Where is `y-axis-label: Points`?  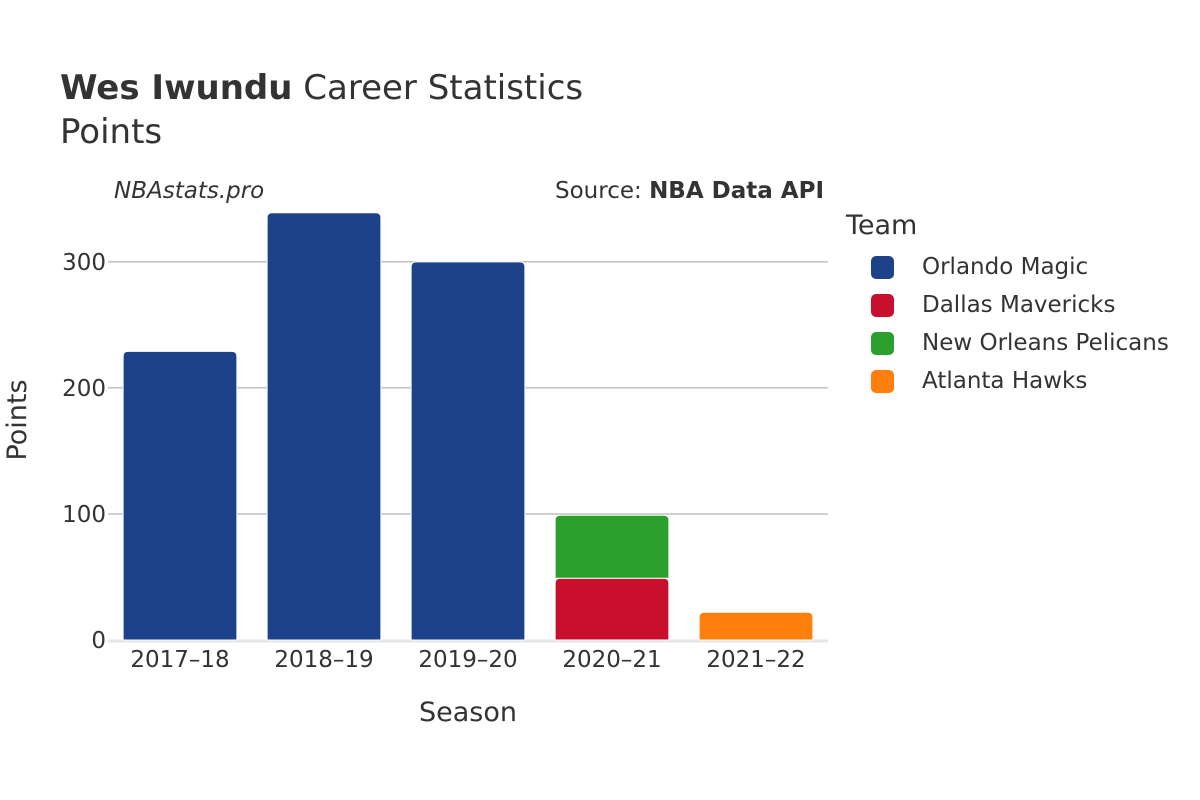
y-axis-label: Points is located at coordinates (17, 419).